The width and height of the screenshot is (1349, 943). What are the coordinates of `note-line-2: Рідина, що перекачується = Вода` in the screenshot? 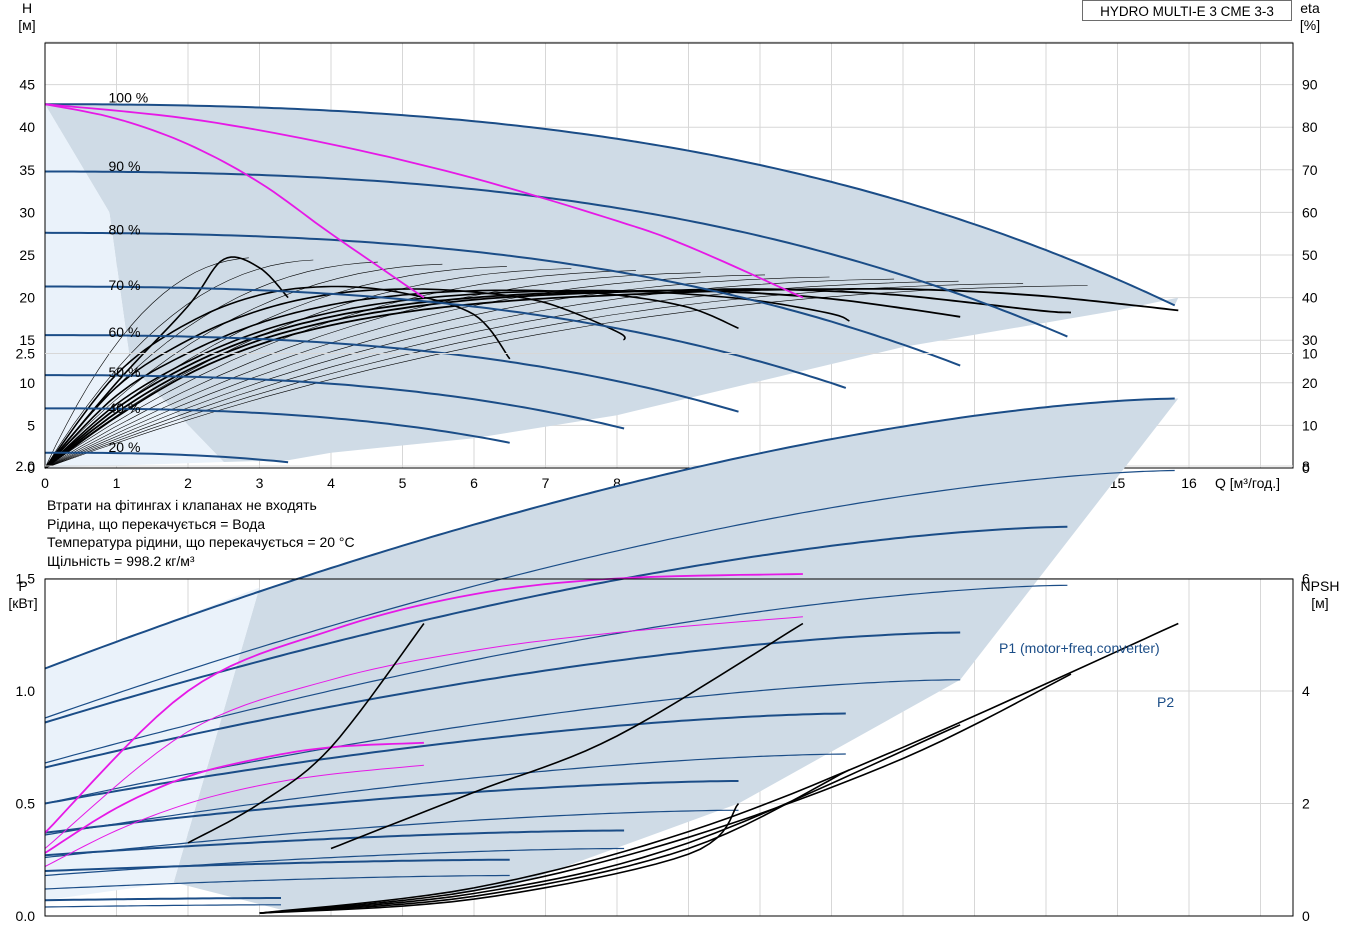 It's located at (156, 523).